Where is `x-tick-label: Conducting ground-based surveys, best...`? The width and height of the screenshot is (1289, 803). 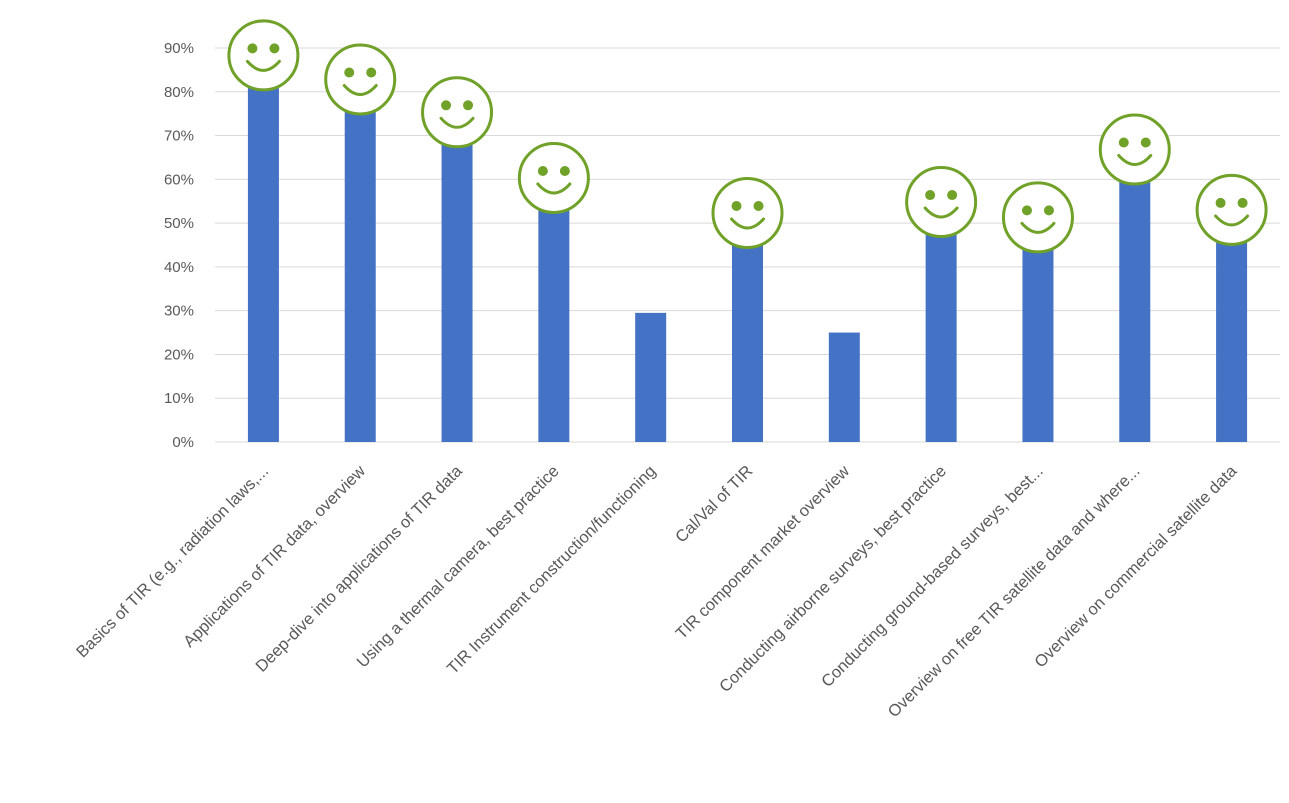 x-tick-label: Conducting ground-based surveys, best... is located at coordinates (932, 576).